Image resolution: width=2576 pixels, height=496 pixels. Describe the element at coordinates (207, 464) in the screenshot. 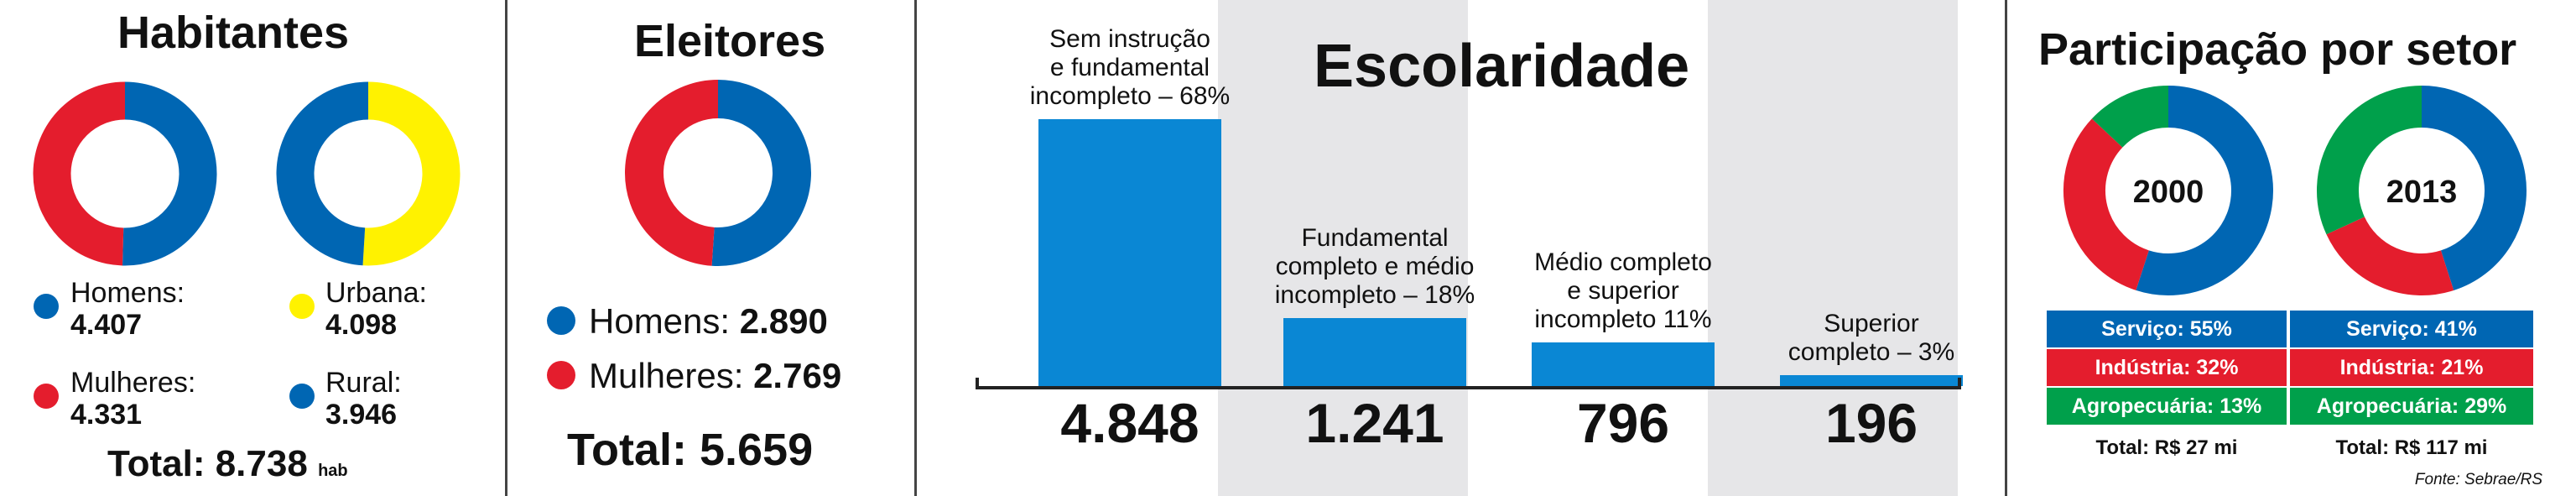

I see `habitantes-total-text: Total: 8.738` at that location.